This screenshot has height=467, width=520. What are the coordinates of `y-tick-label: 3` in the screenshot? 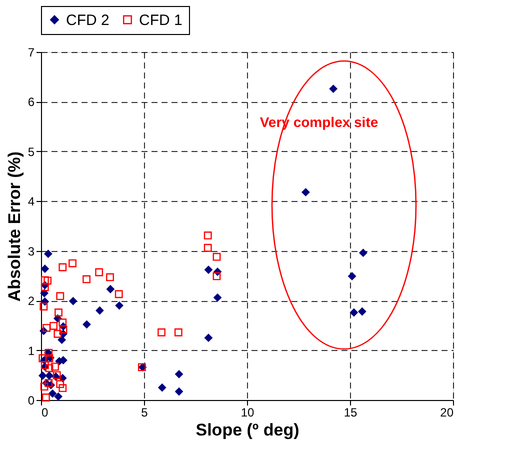 It's located at (31, 251).